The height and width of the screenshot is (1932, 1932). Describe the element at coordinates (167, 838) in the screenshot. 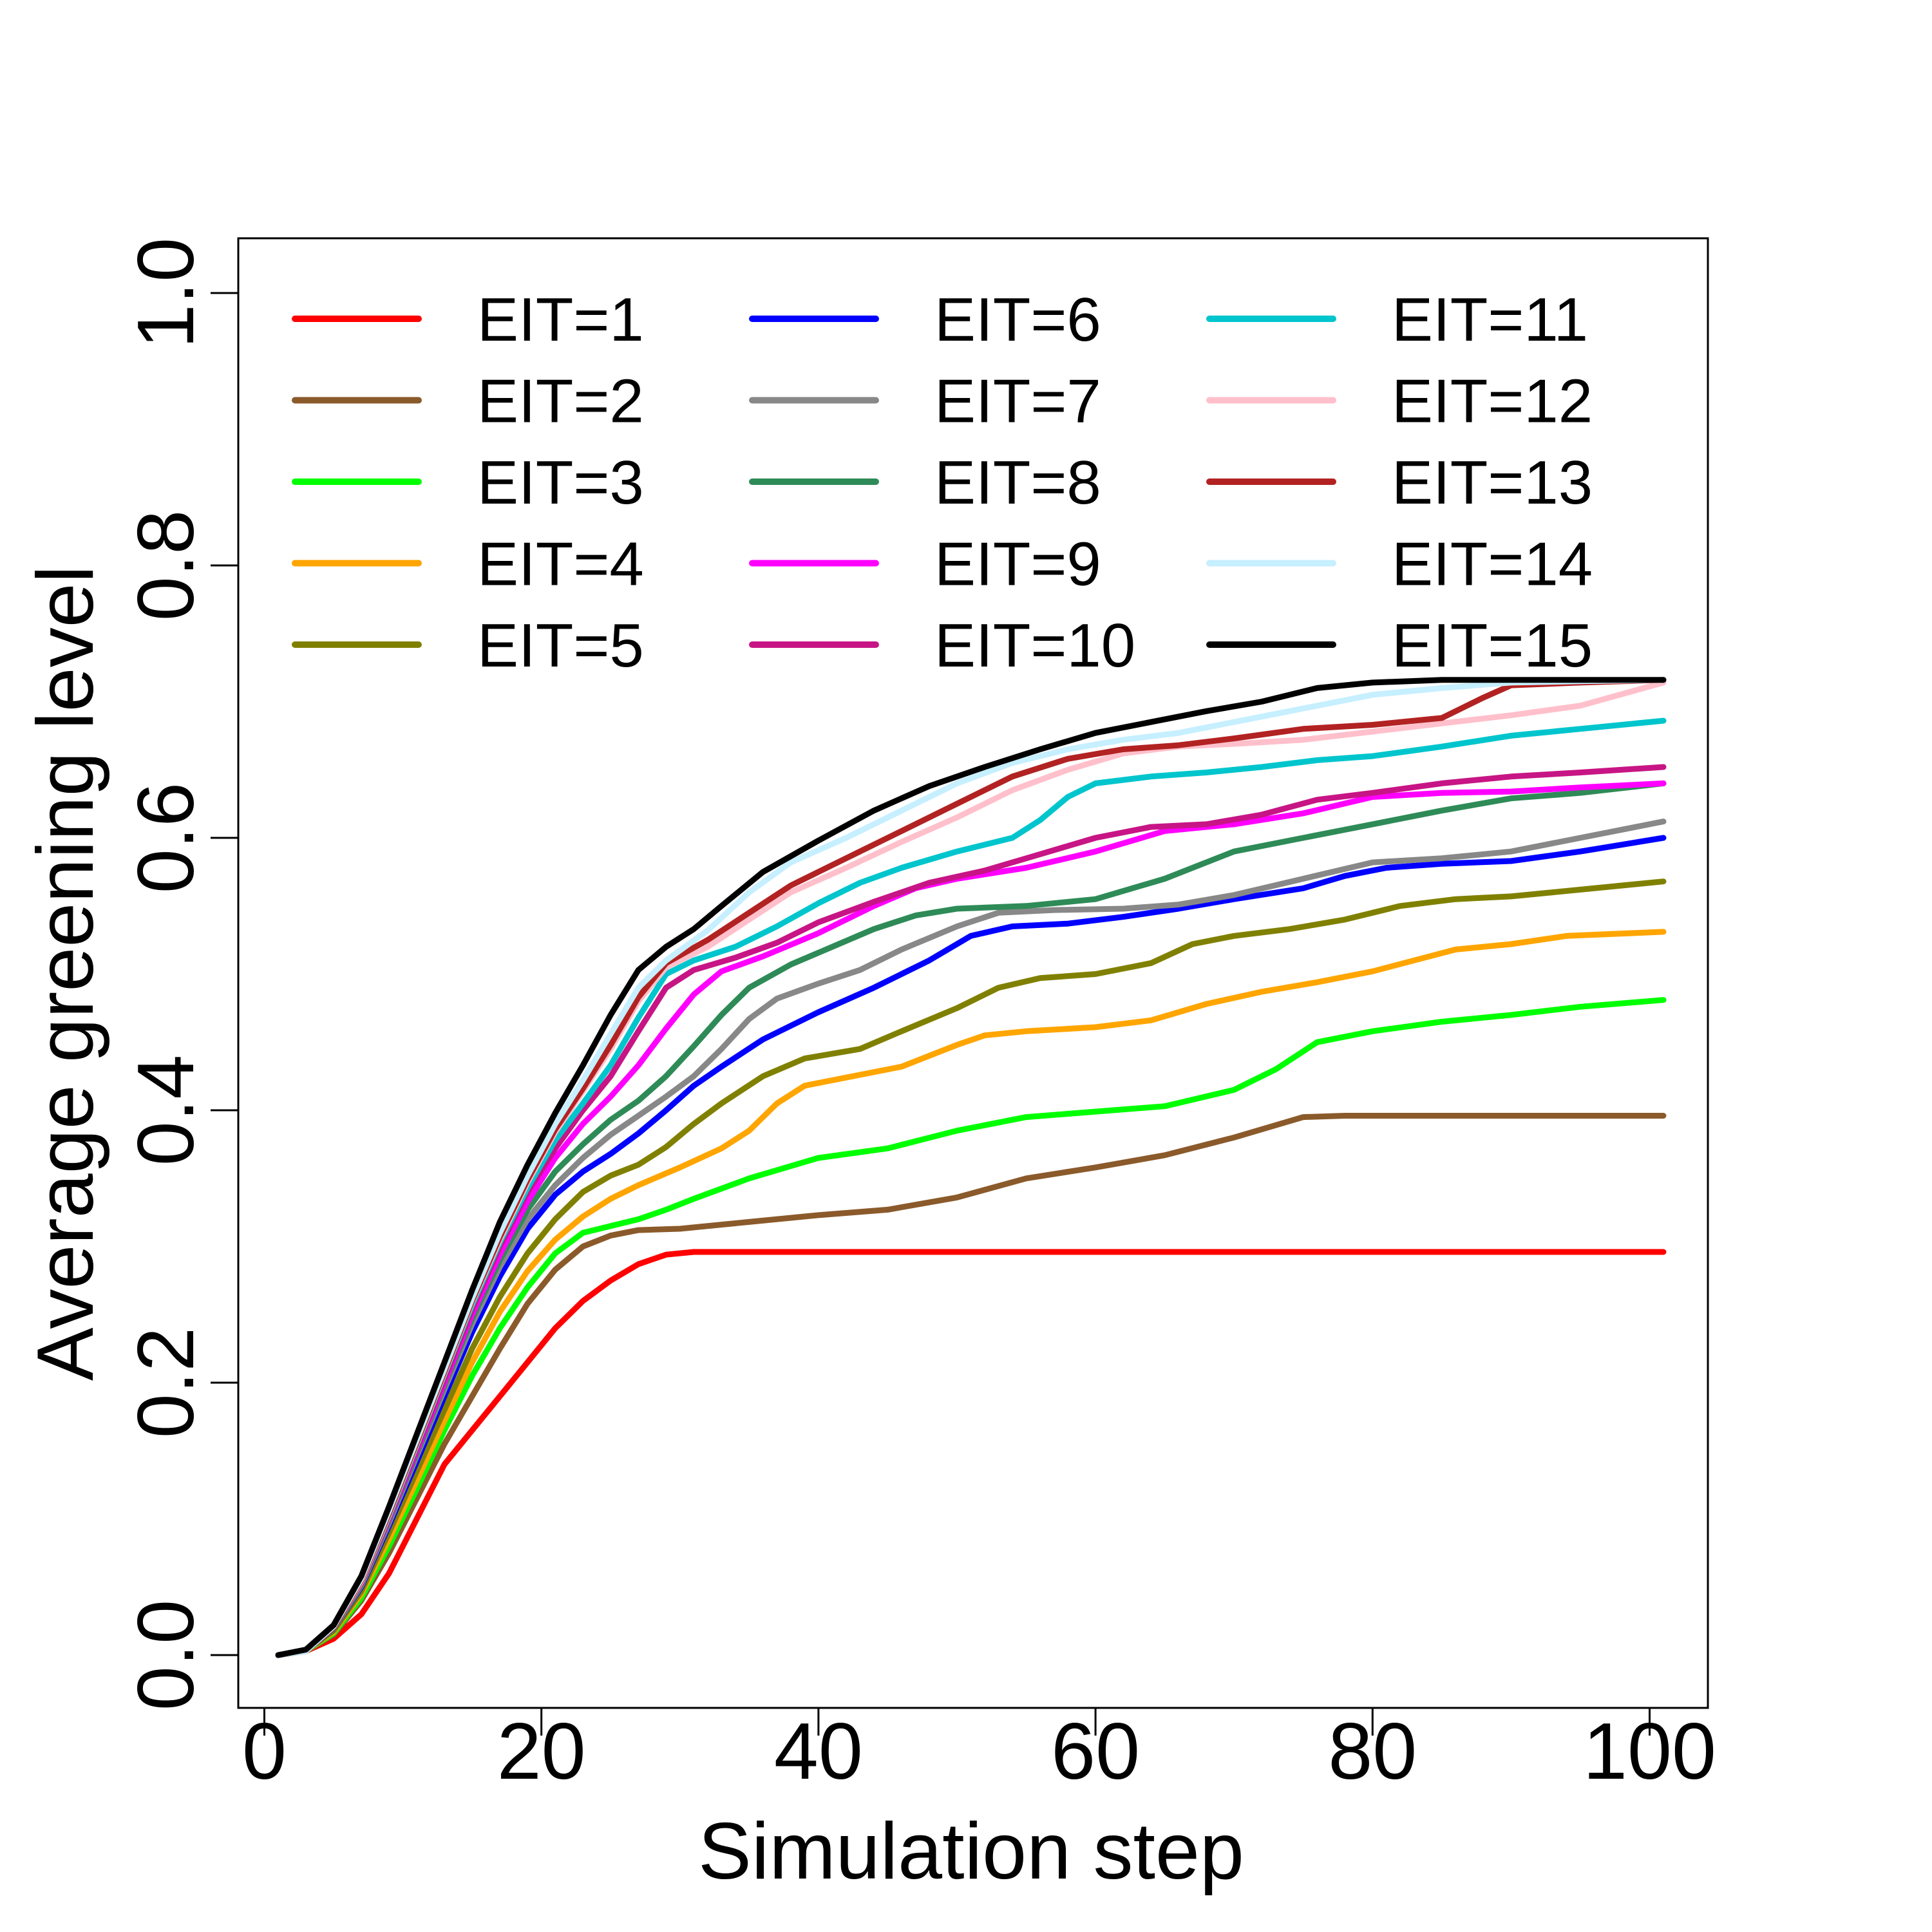

I see `y-tick-label: 0.6` at that location.